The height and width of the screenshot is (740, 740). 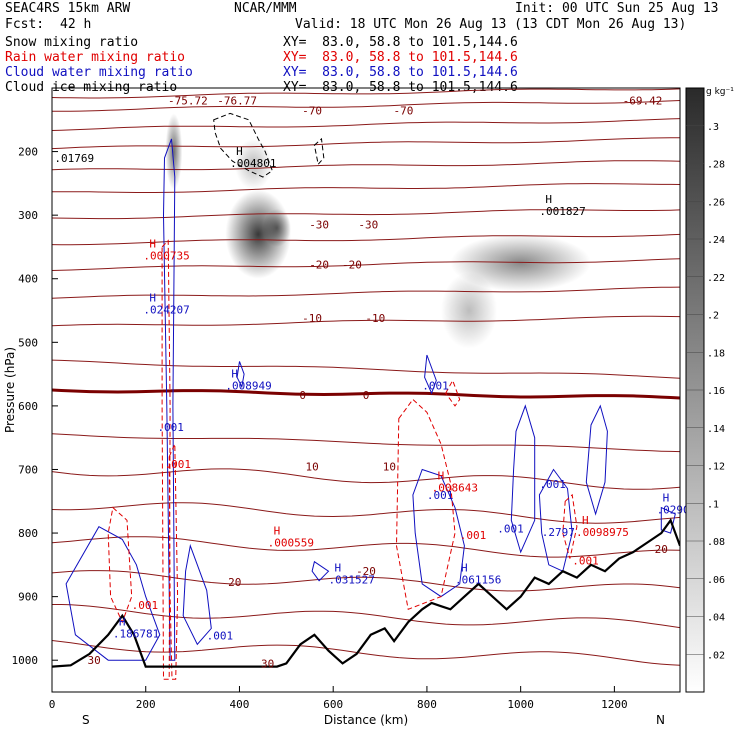 What do you see at coordinates (311, 466) in the screenshot?
I see `isotherm-label: 10` at bounding box center [311, 466].